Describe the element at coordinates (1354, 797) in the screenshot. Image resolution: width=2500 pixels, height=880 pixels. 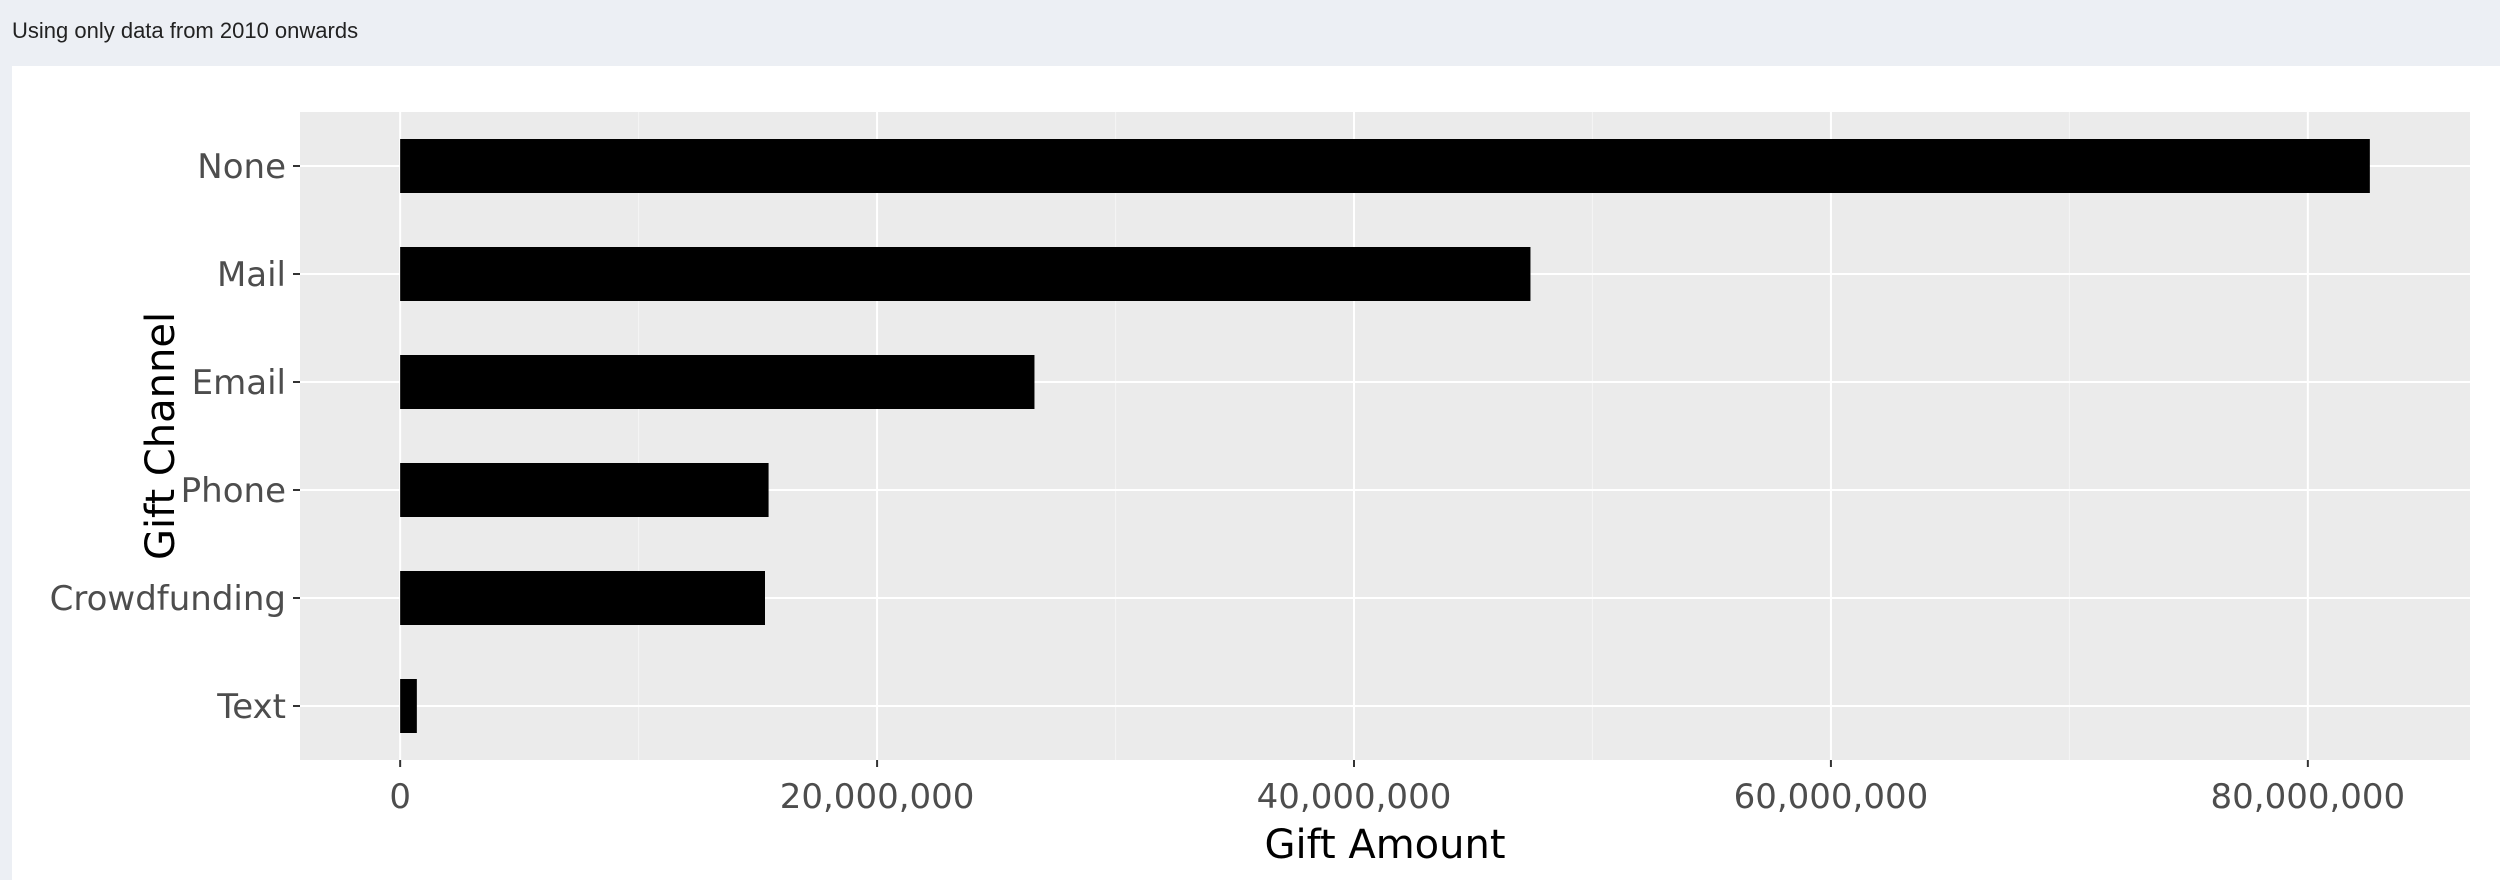
I see `x-tick-label: 40,000,000` at that location.